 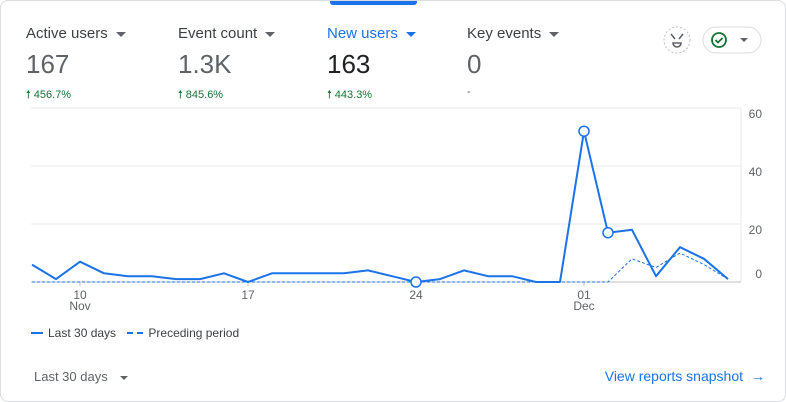 I want to click on period-dropdown: Last 30 days, so click(x=81, y=376).